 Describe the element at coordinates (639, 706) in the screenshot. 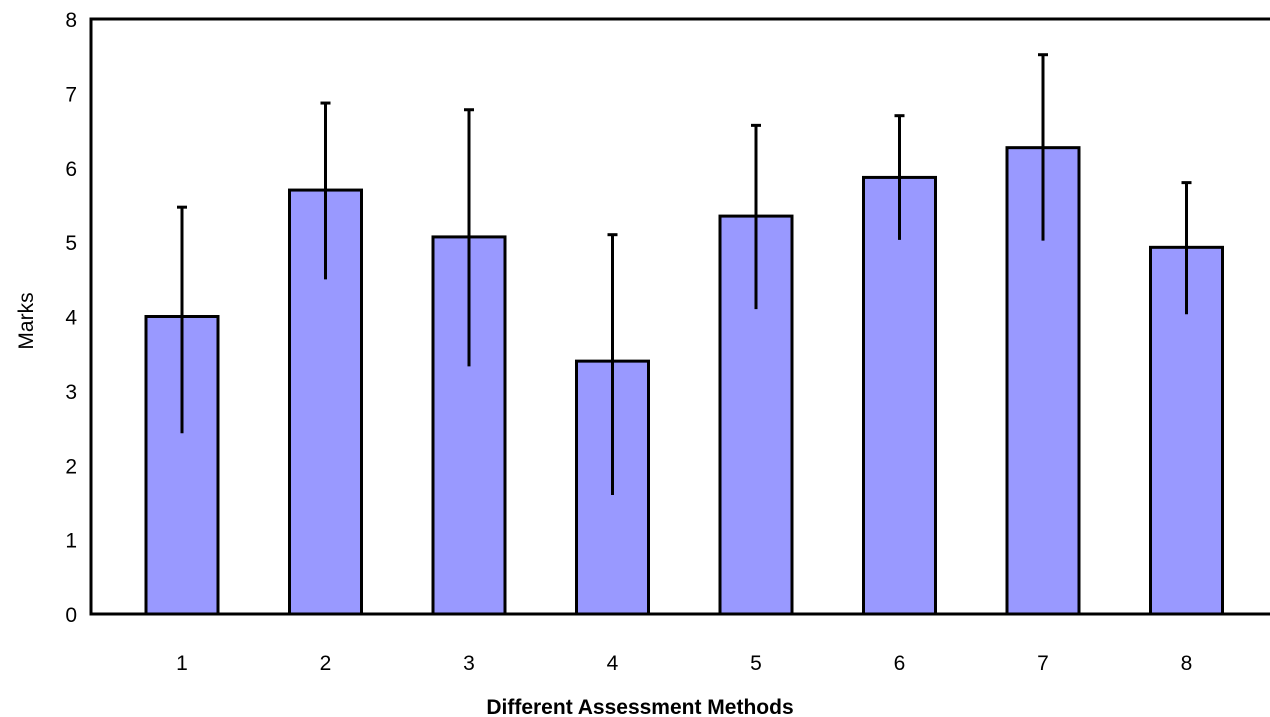

I see `x-axis-title: Different Assessment Methods` at that location.